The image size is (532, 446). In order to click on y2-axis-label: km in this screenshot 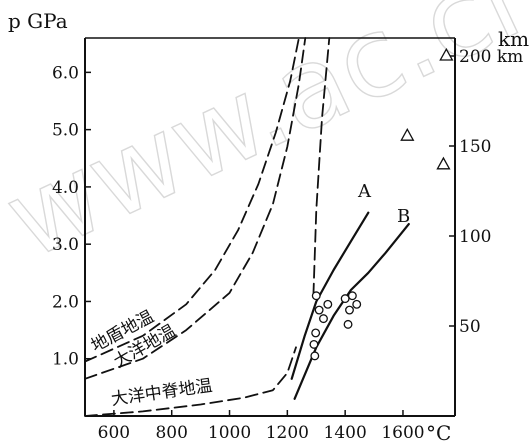, I will do `click(513, 39)`.